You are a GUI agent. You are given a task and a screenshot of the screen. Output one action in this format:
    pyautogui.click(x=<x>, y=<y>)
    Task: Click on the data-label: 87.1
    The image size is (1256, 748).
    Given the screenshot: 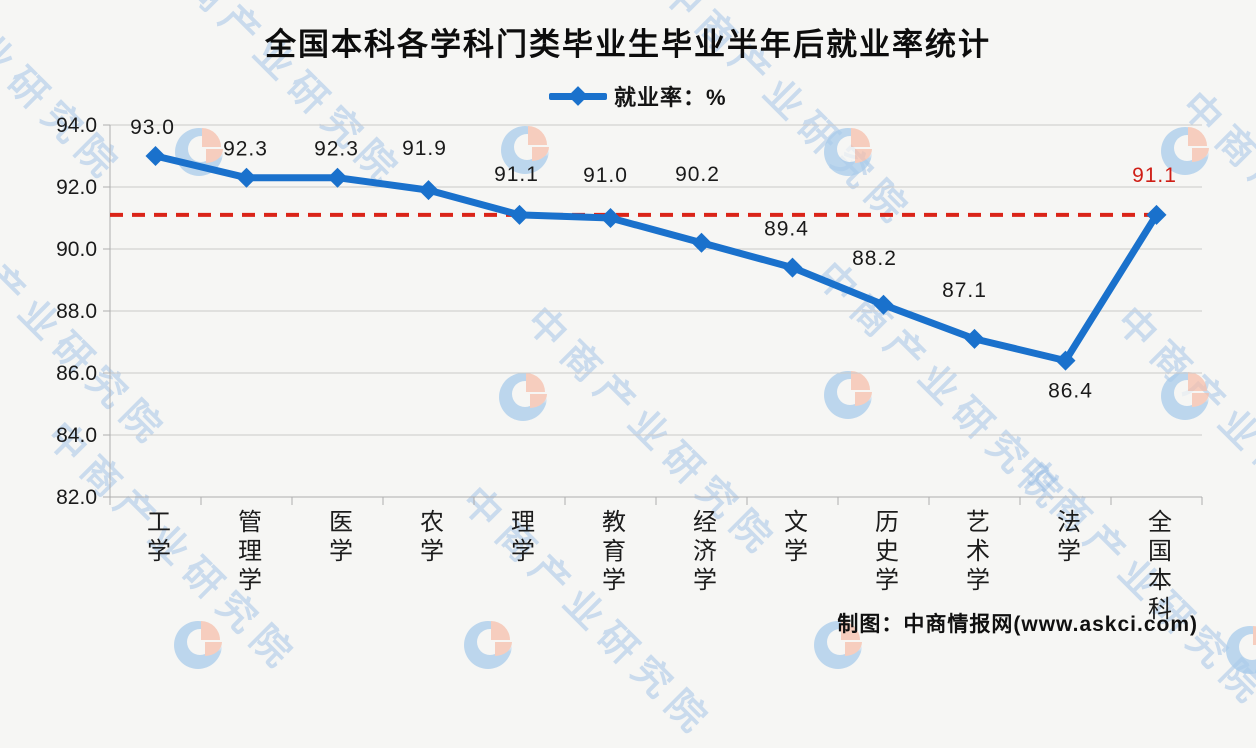 What is the action you would take?
    pyautogui.click(x=964, y=290)
    